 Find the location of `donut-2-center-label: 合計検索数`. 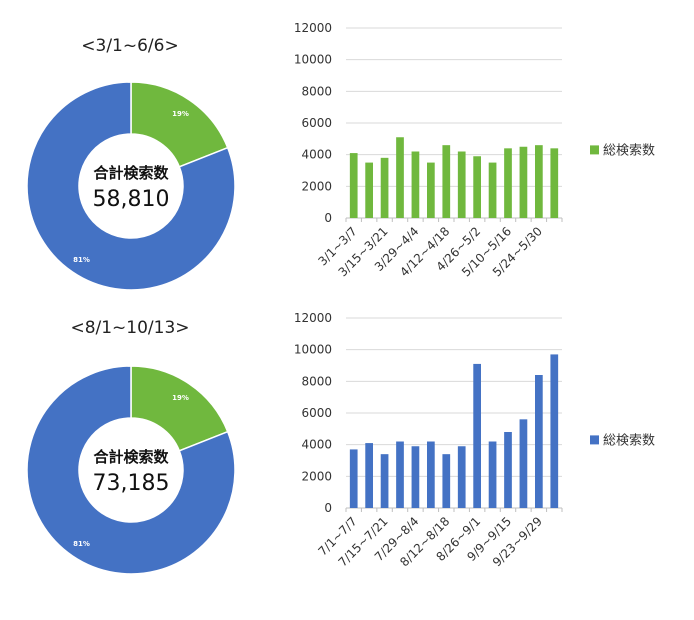

donut-2-center-label: 合計検索数 is located at coordinates (130, 457).